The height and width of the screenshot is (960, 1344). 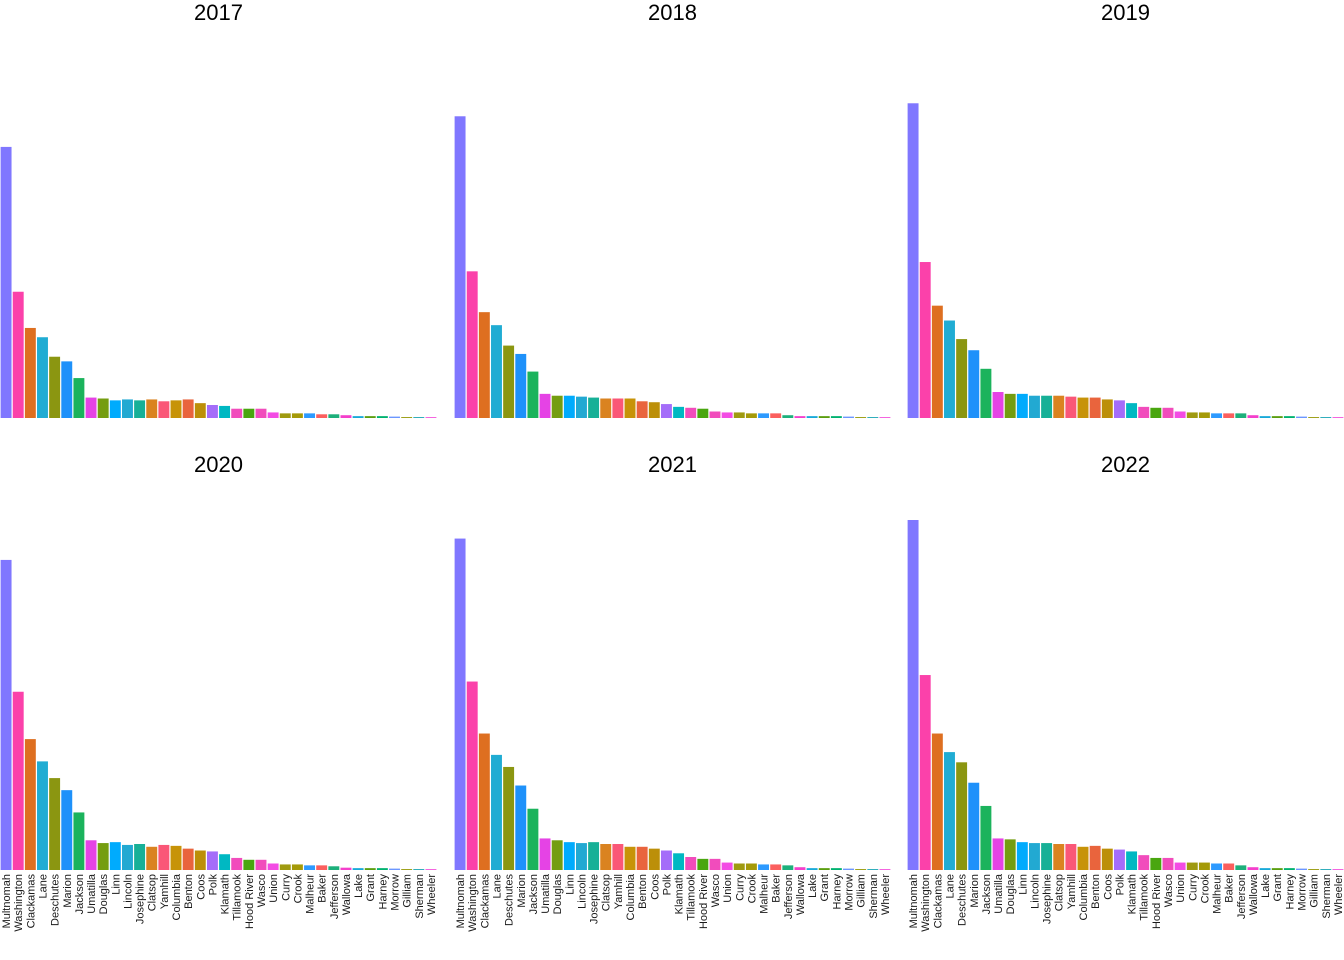 I want to click on bar-clackamas, so click(x=484, y=365).